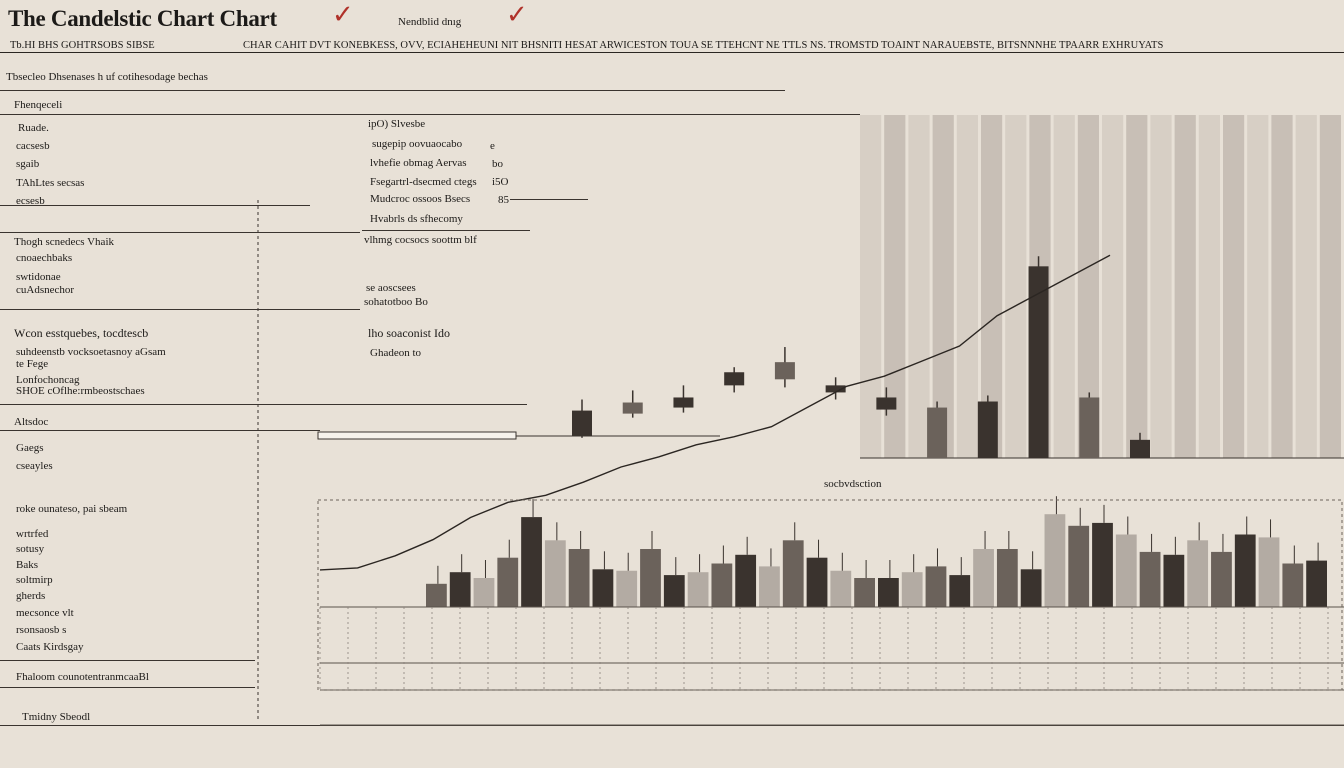 This screenshot has height=768, width=1344. Describe the element at coordinates (500, 182) in the screenshot. I see `mid-number: i5O` at that location.